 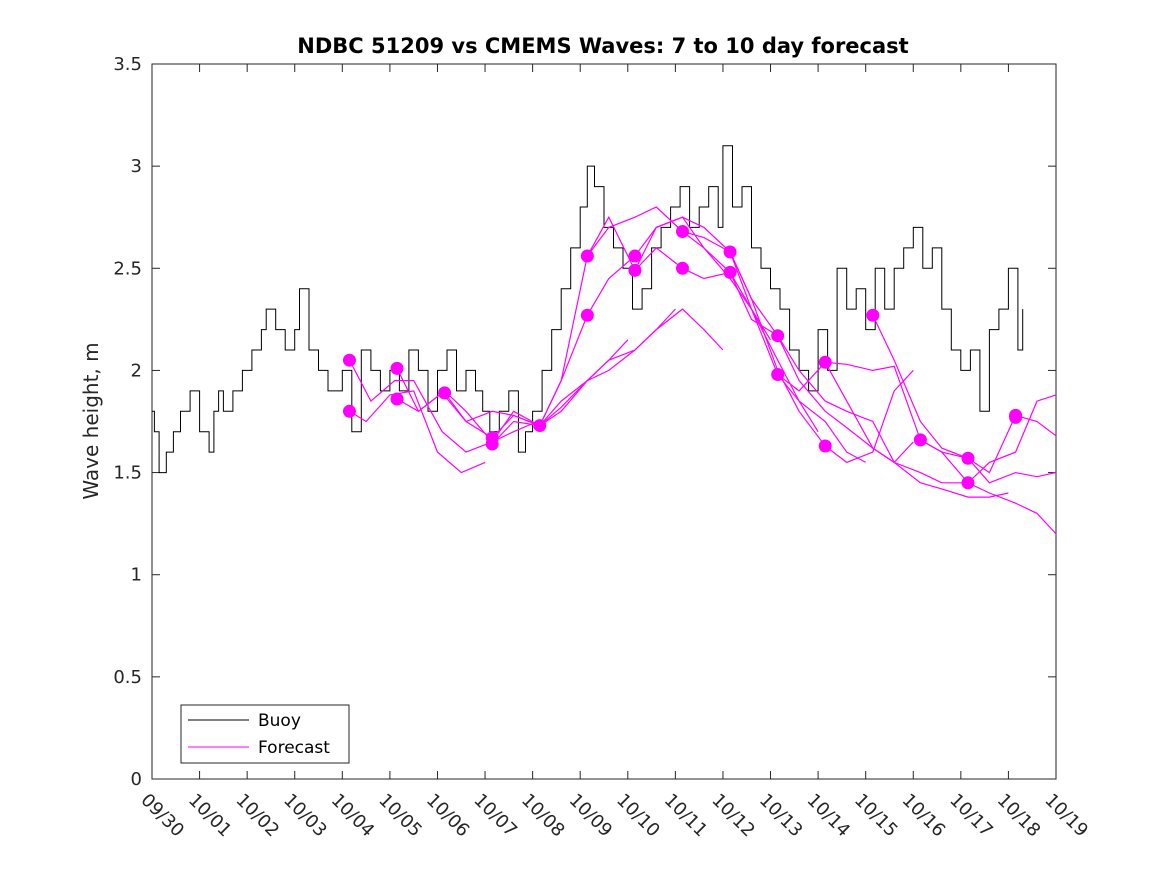 What do you see at coordinates (294, 748) in the screenshot?
I see `legend-forecast-label: Forecast` at bounding box center [294, 748].